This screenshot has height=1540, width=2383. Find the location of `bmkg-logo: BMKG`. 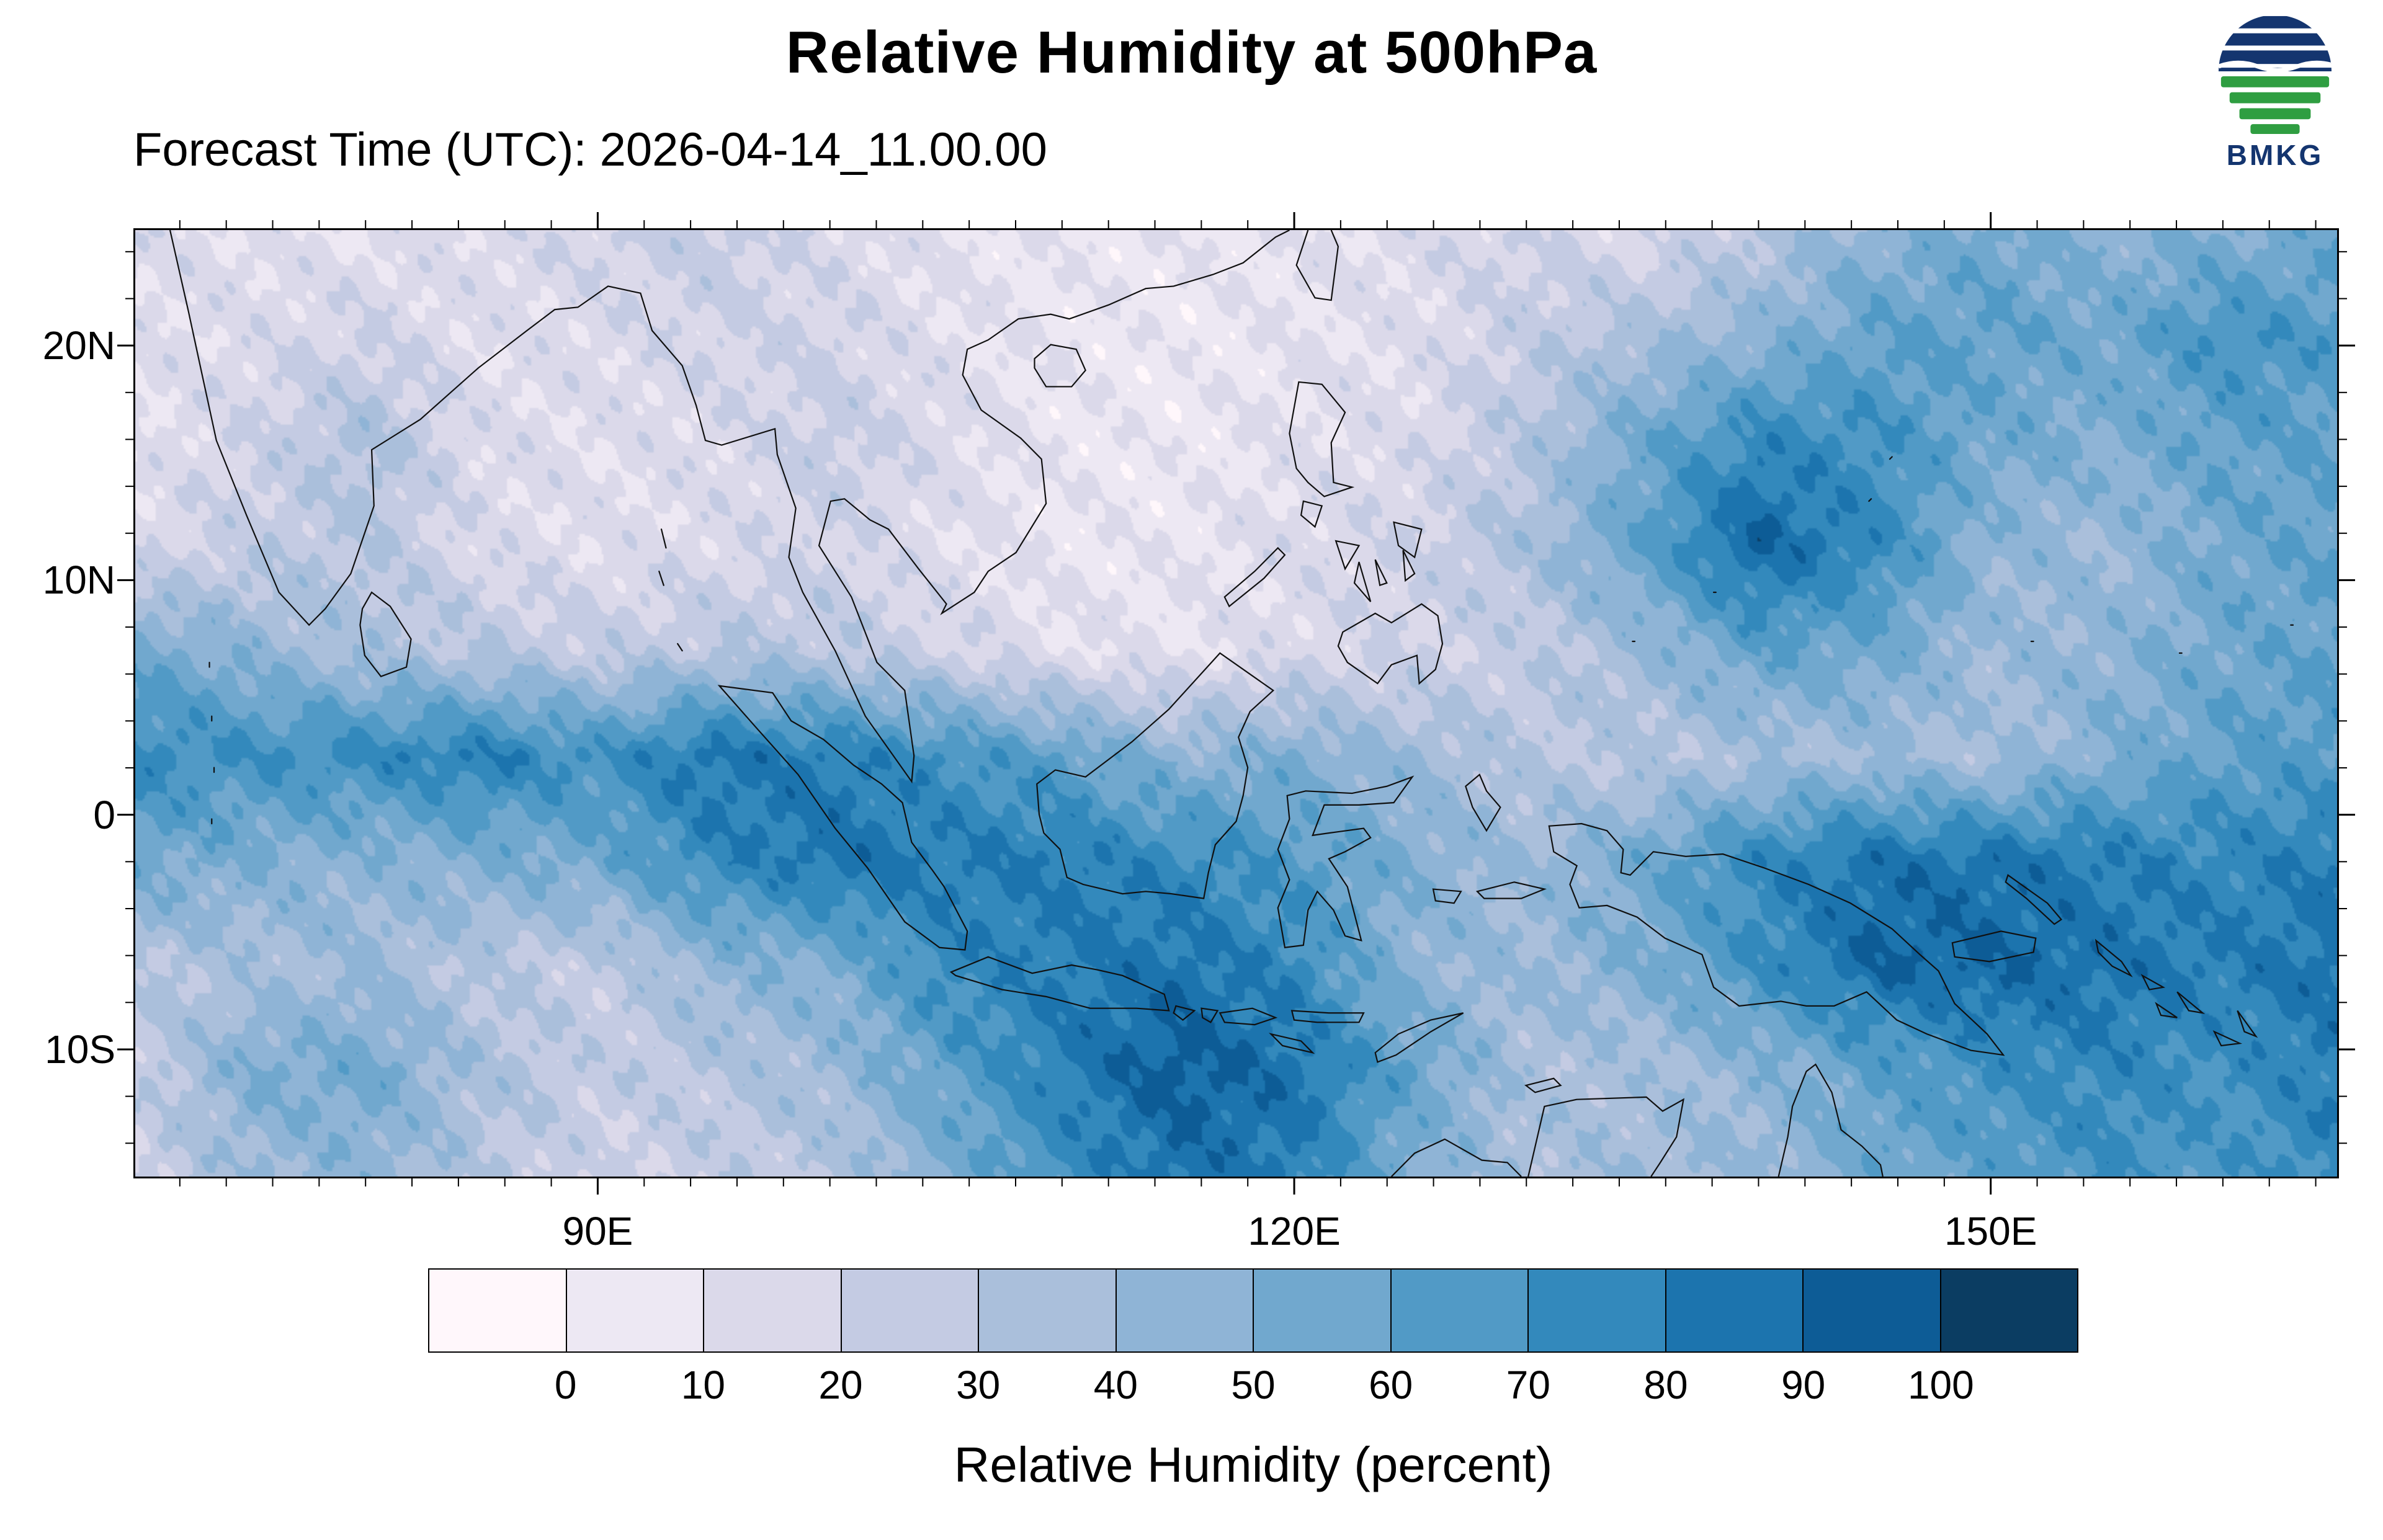

bmkg-logo: BMKG is located at coordinates (2275, 92).